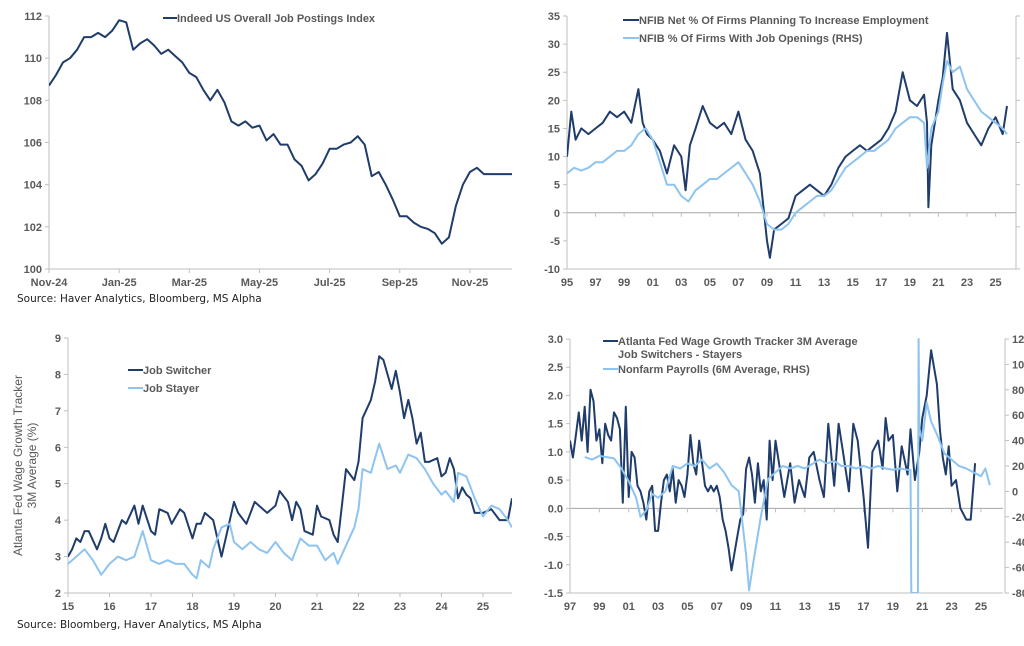  Describe the element at coordinates (599, 607) in the screenshot. I see `x-tick-label: 99` at that location.